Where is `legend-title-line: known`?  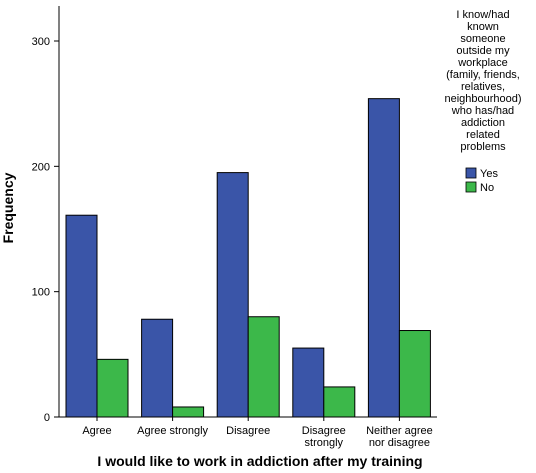
legend-title-line: known is located at coordinates (483, 27).